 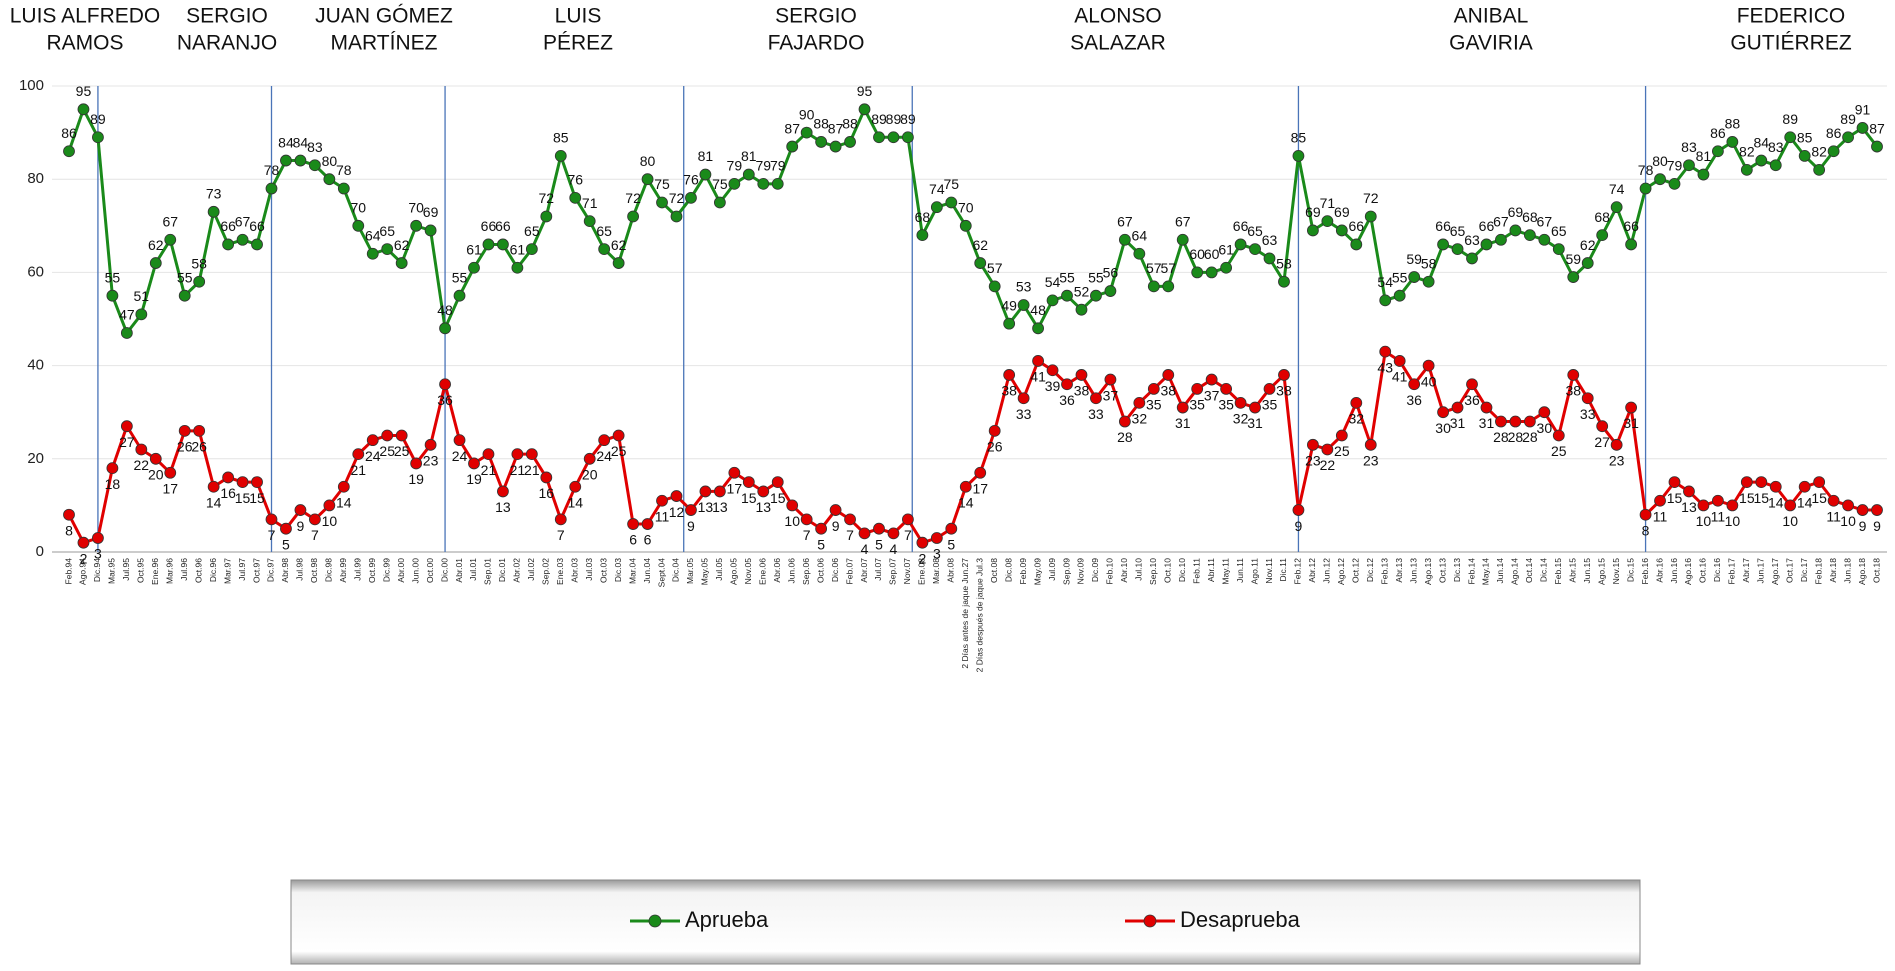 What do you see at coordinates (655, 921) in the screenshot?
I see `legend-marker` at bounding box center [655, 921].